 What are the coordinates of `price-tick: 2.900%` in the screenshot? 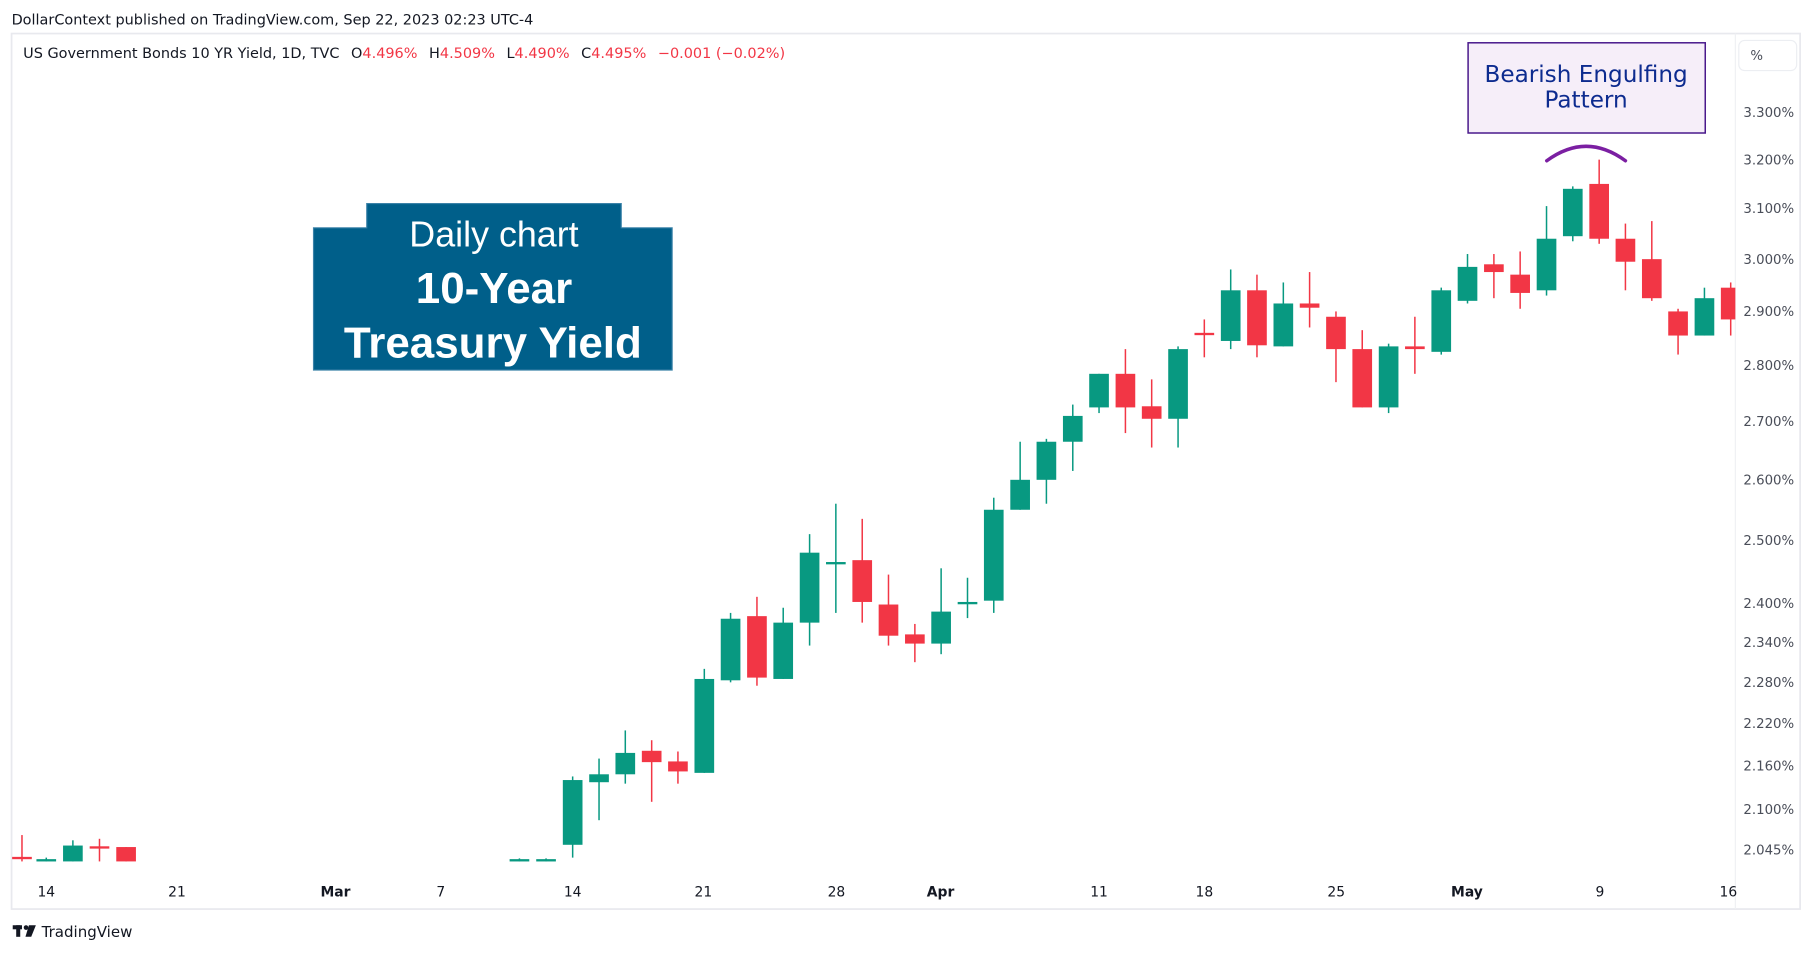 It's located at (1768, 312).